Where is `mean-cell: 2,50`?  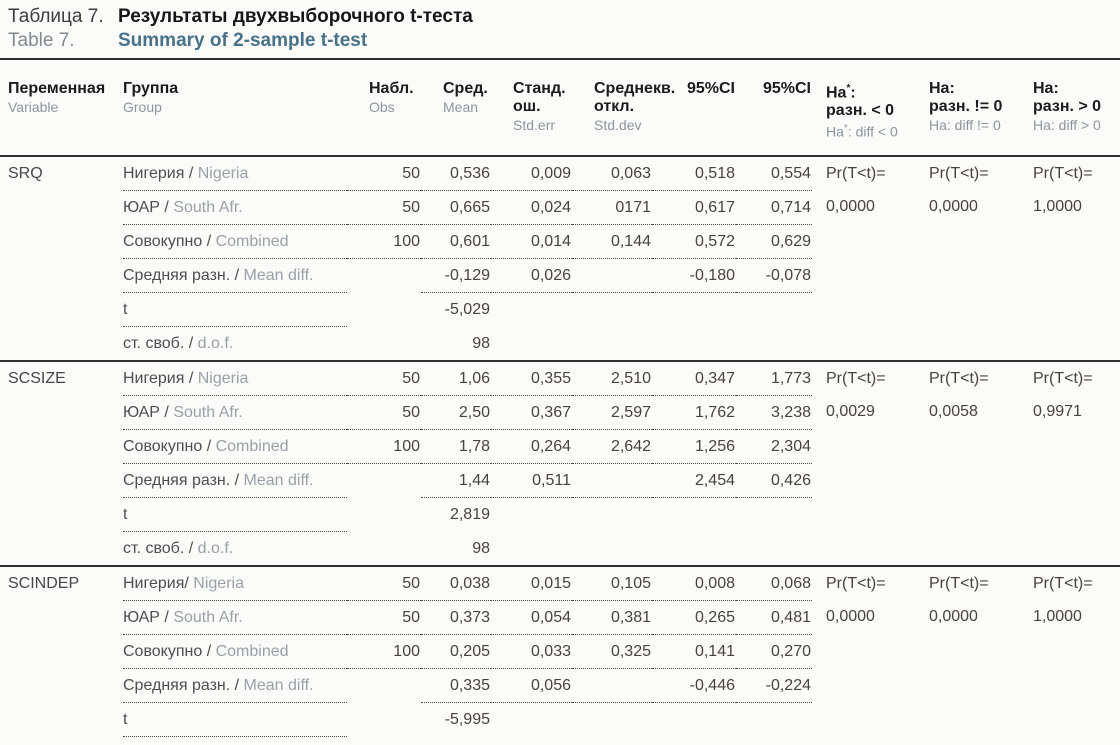 mean-cell: 2,50 is located at coordinates (456, 412).